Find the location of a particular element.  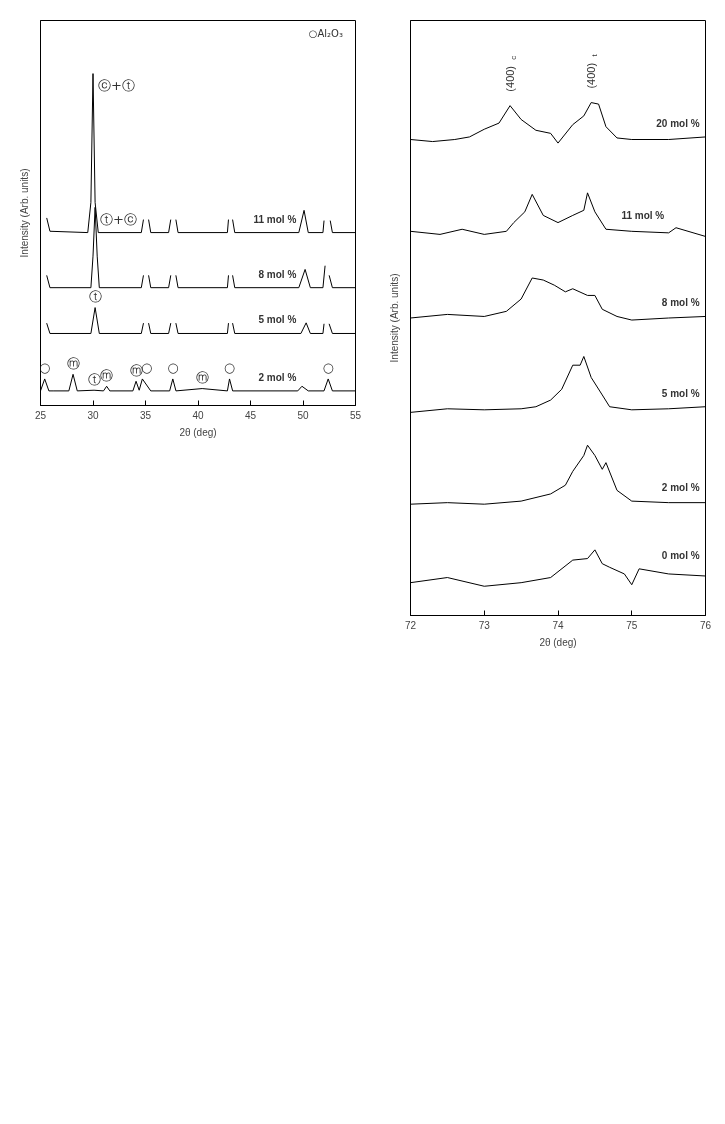

x-tick-label: 73 is located at coordinates (484, 625).